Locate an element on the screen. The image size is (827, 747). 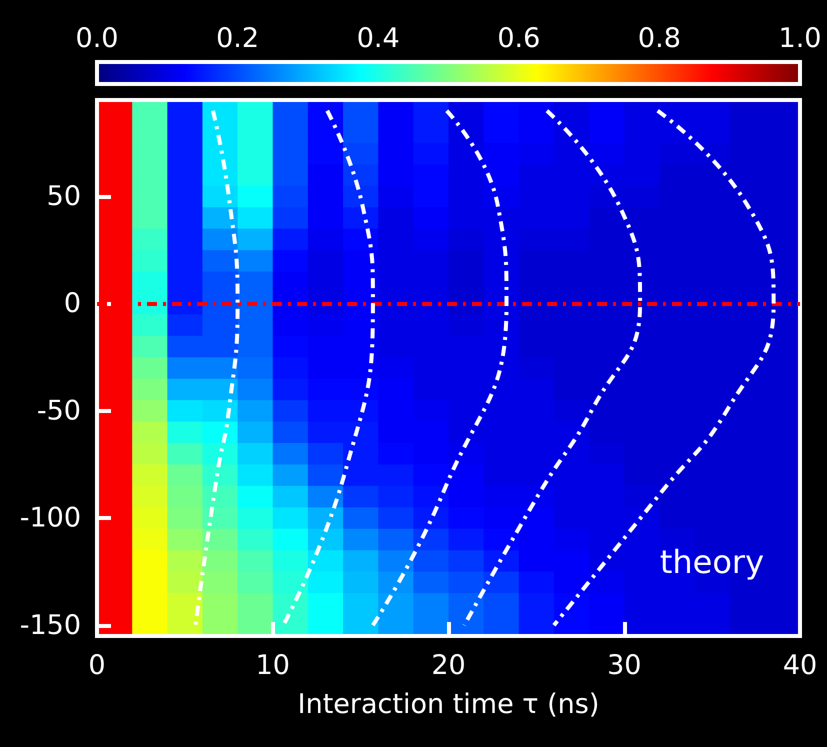
color-bar-label: 1.0 is located at coordinates (800, 38).